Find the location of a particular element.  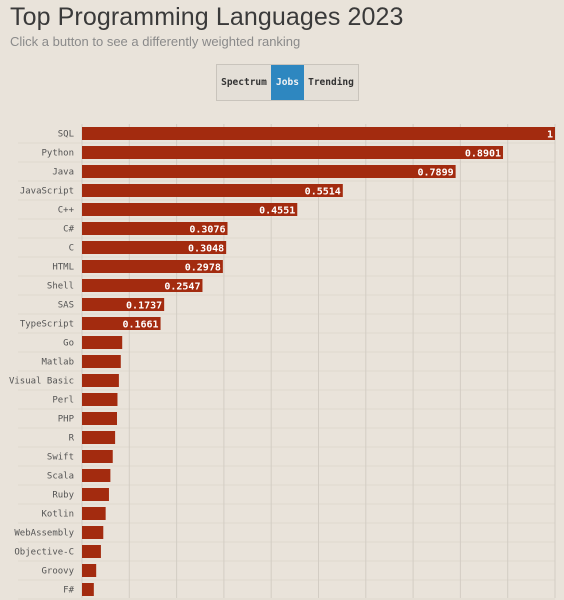

value-label: 0.3048 is located at coordinates (206, 249).